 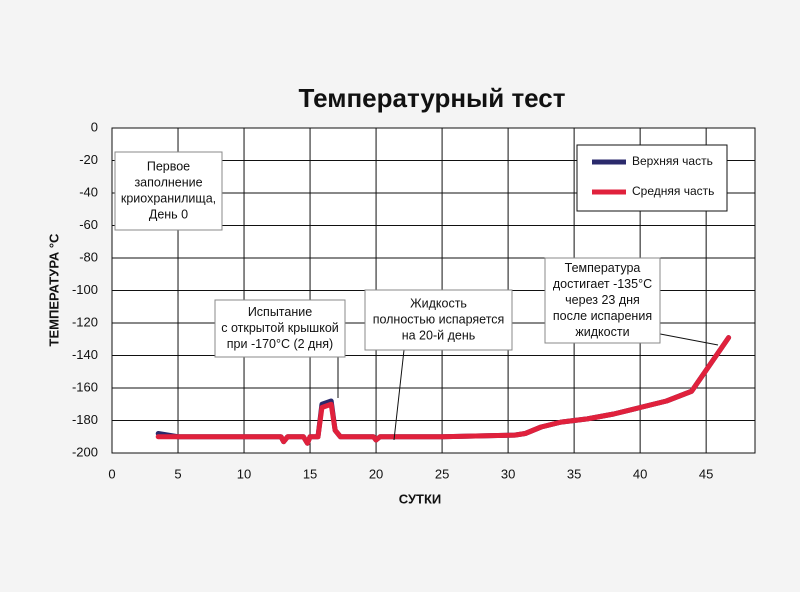 I want to click on x-tick-label: 40, so click(x=640, y=473).